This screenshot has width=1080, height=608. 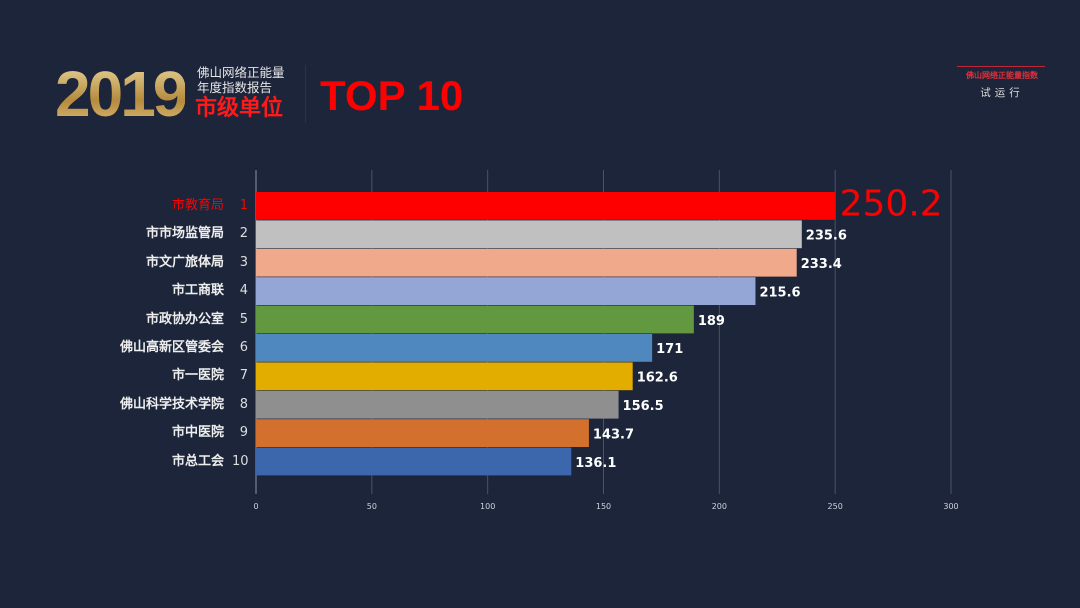 I want to click on value-label: 162.6, so click(x=657, y=378).